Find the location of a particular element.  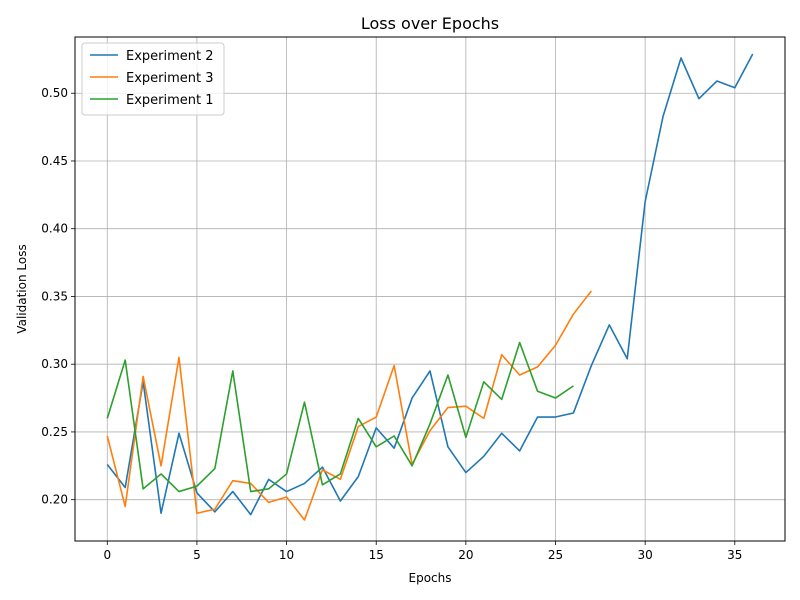

y-axis: 0.20 0.25 0.30 0.35 0.40 0.45 0.50 is located at coordinates (58, 296).